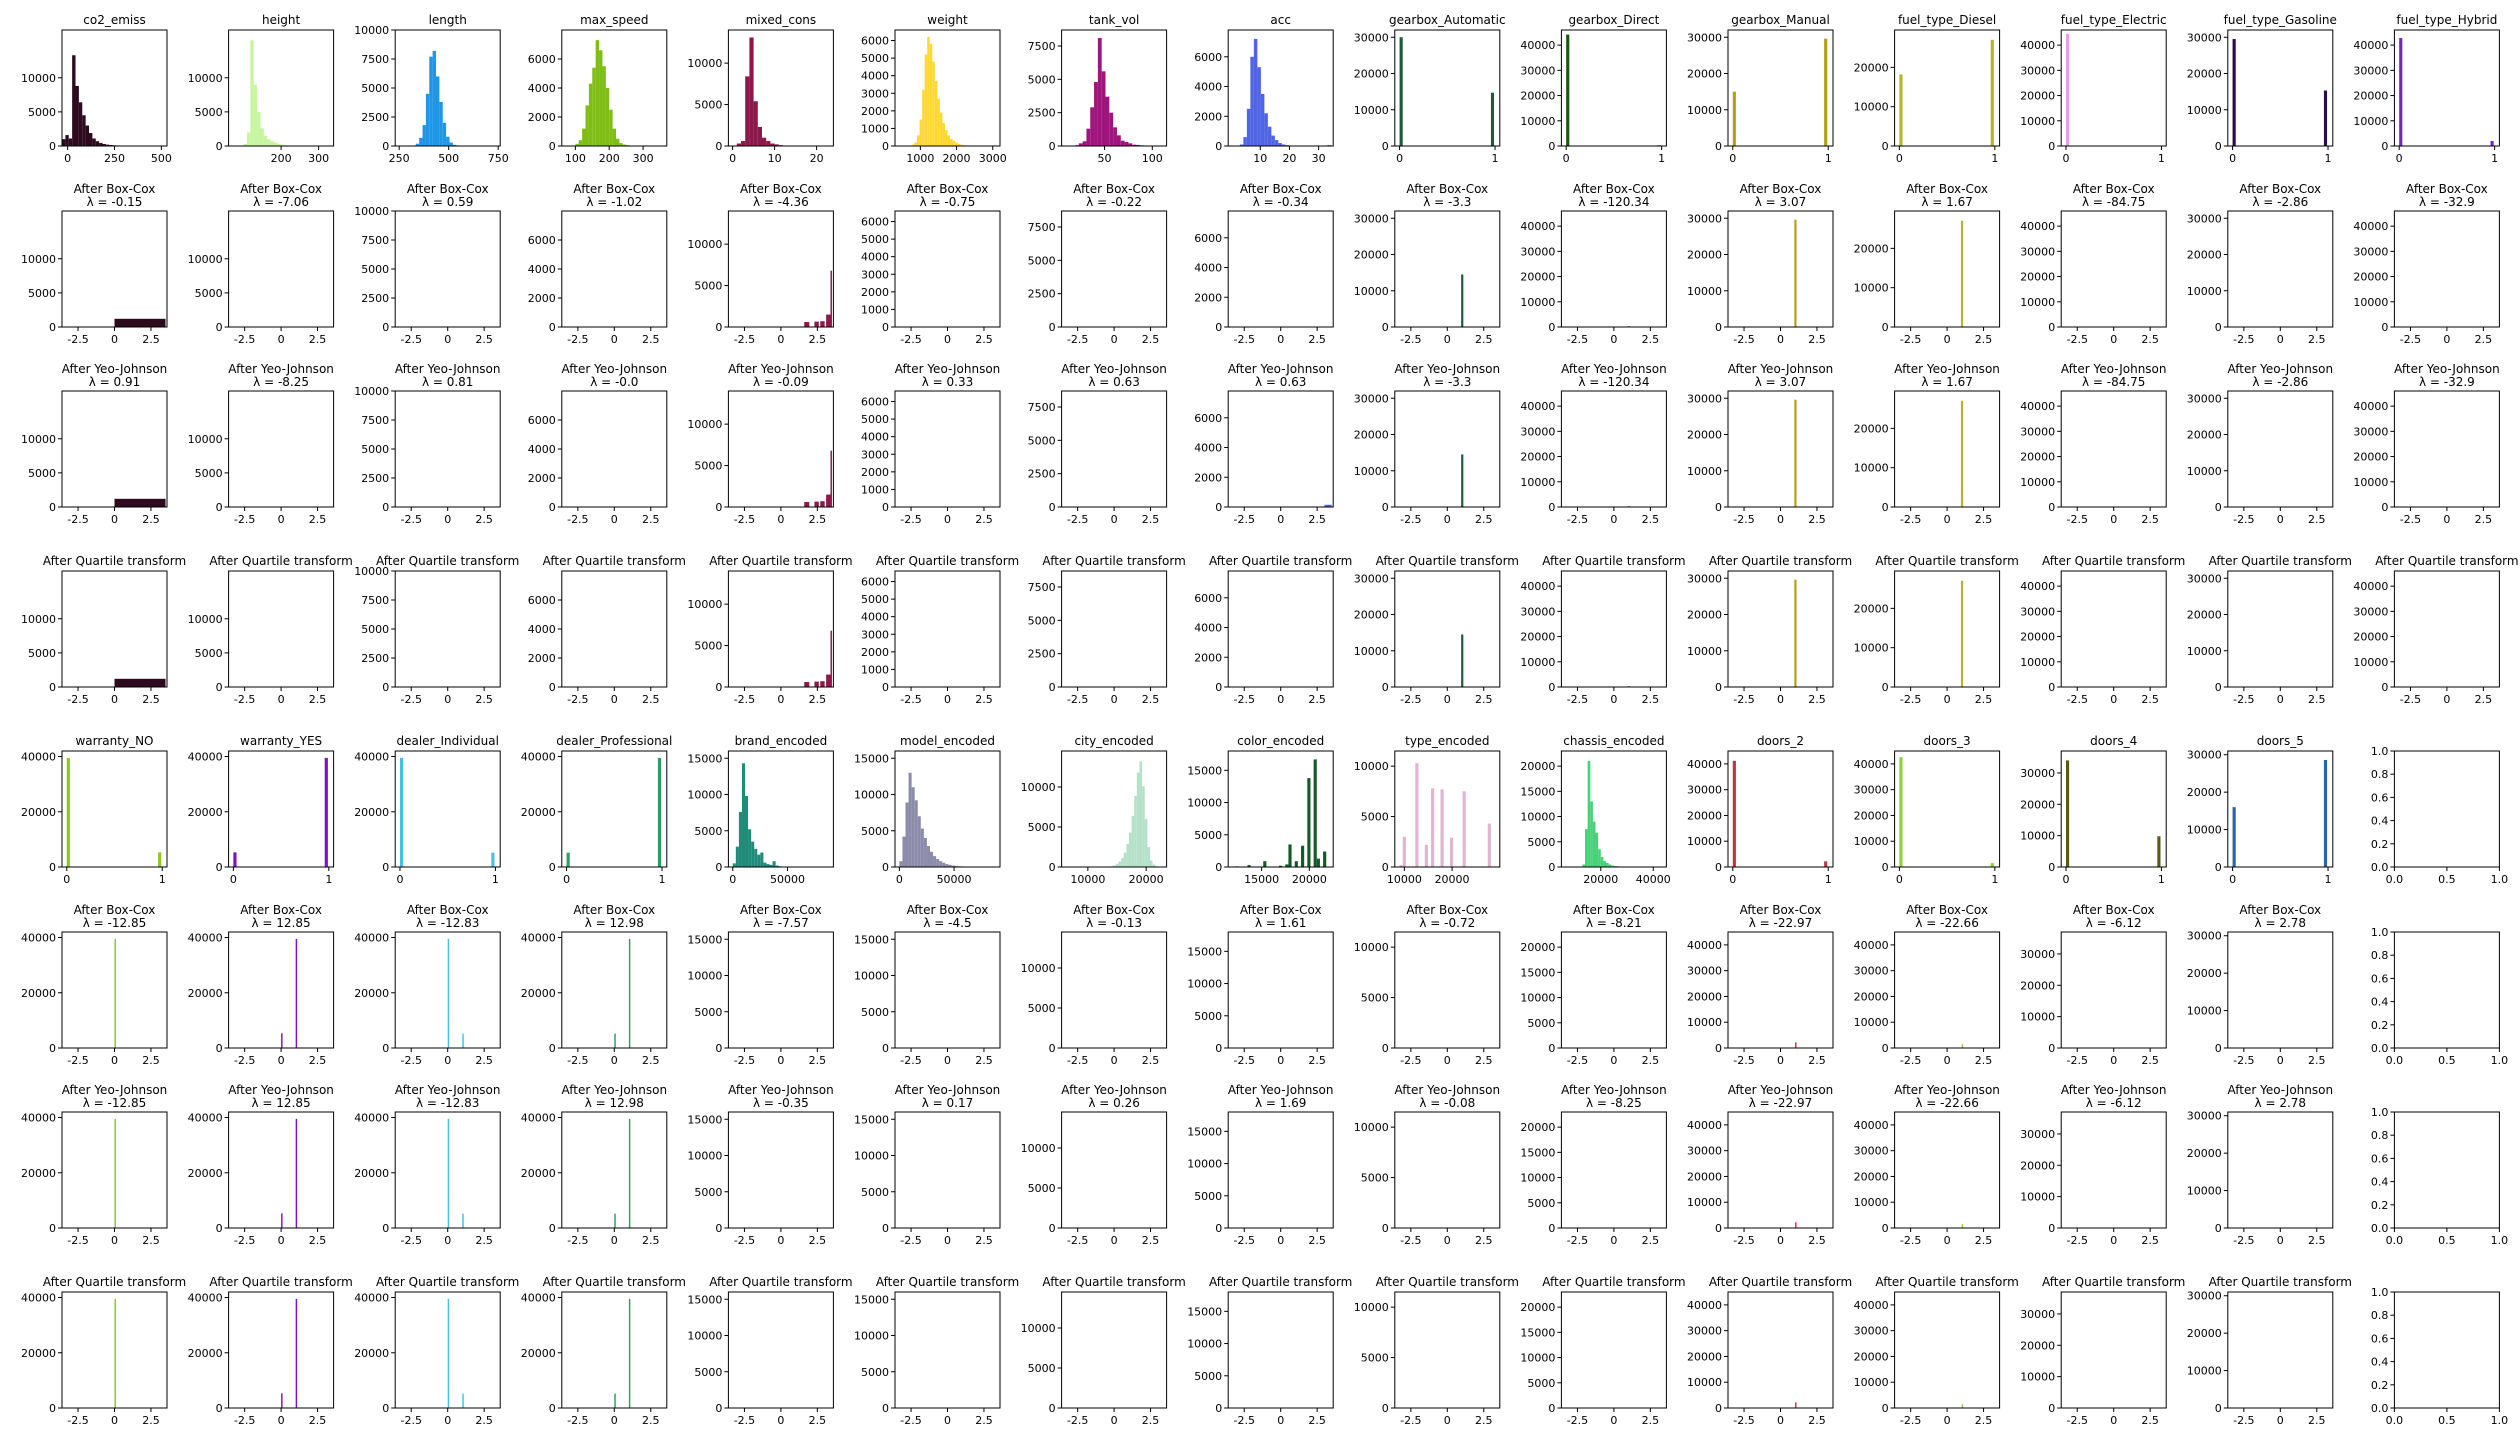 The width and height of the screenshot is (2520, 1440). I want to click on x-tick-label: 1.0, so click(2500, 1420).